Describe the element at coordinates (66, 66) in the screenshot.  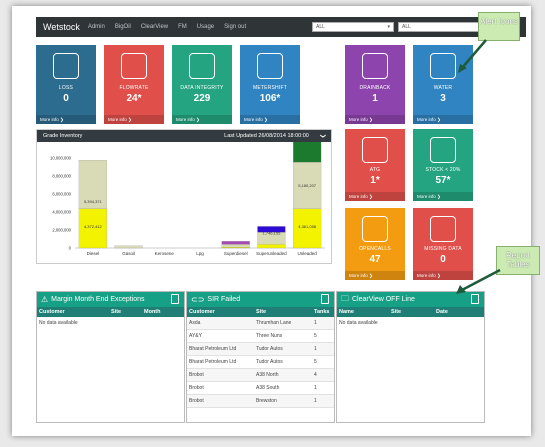
I see `bar-chart-icon` at that location.